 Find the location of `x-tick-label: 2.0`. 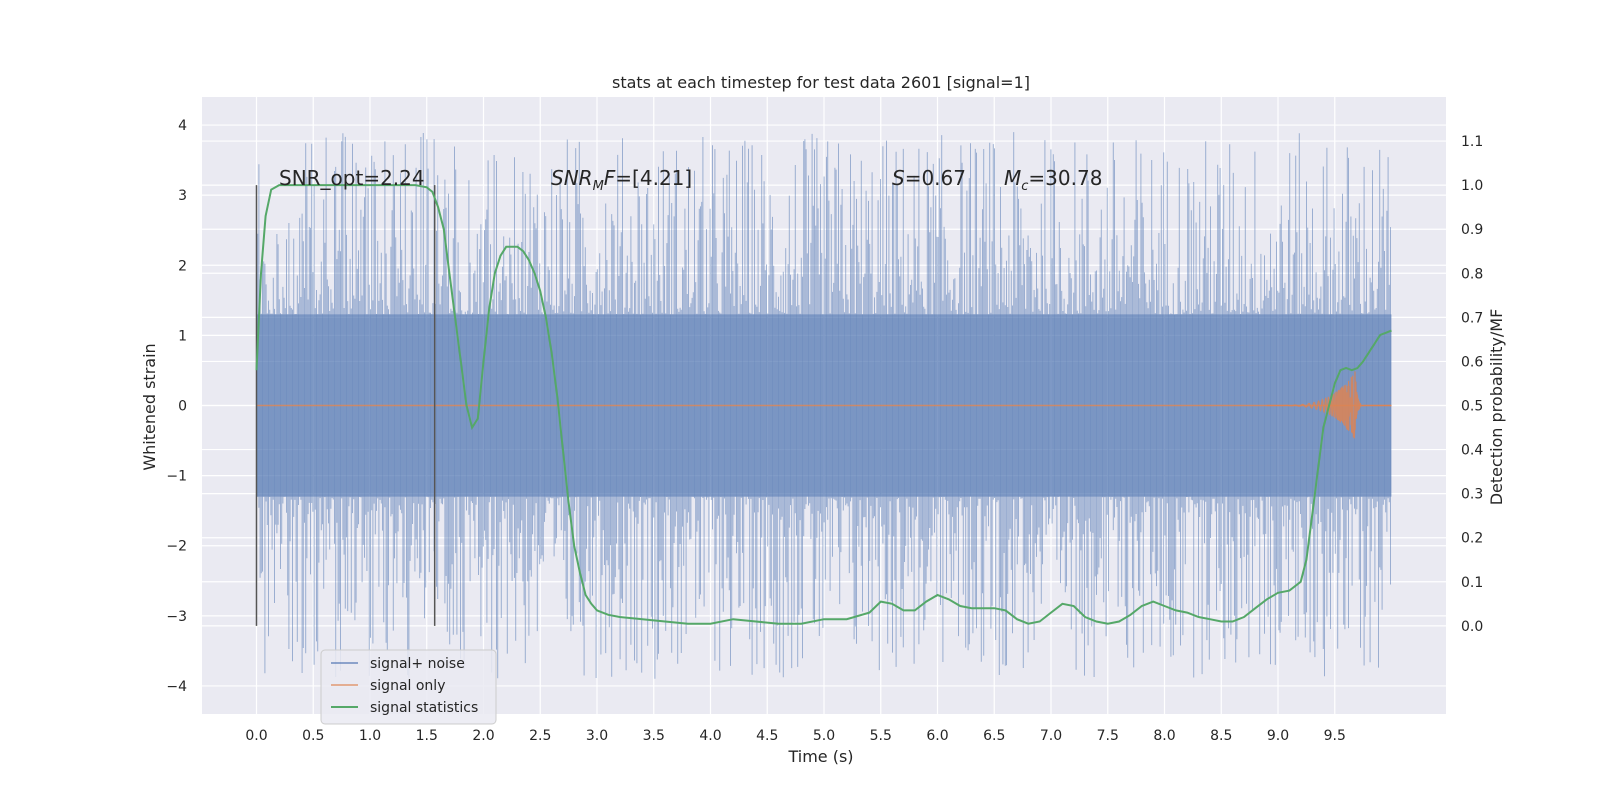

x-tick-label: 2.0 is located at coordinates (483, 736).